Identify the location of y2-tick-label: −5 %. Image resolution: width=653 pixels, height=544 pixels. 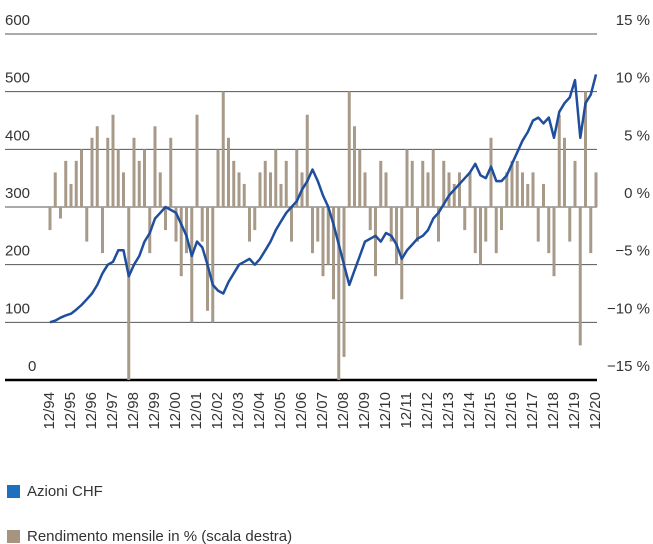
(632, 251).